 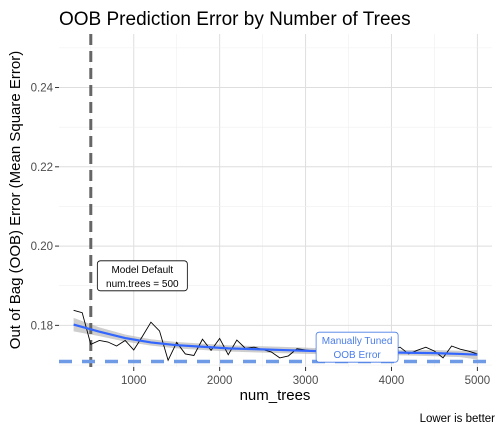 What do you see at coordinates (392, 381) in the screenshot?
I see `x-tick-label: 4000` at bounding box center [392, 381].